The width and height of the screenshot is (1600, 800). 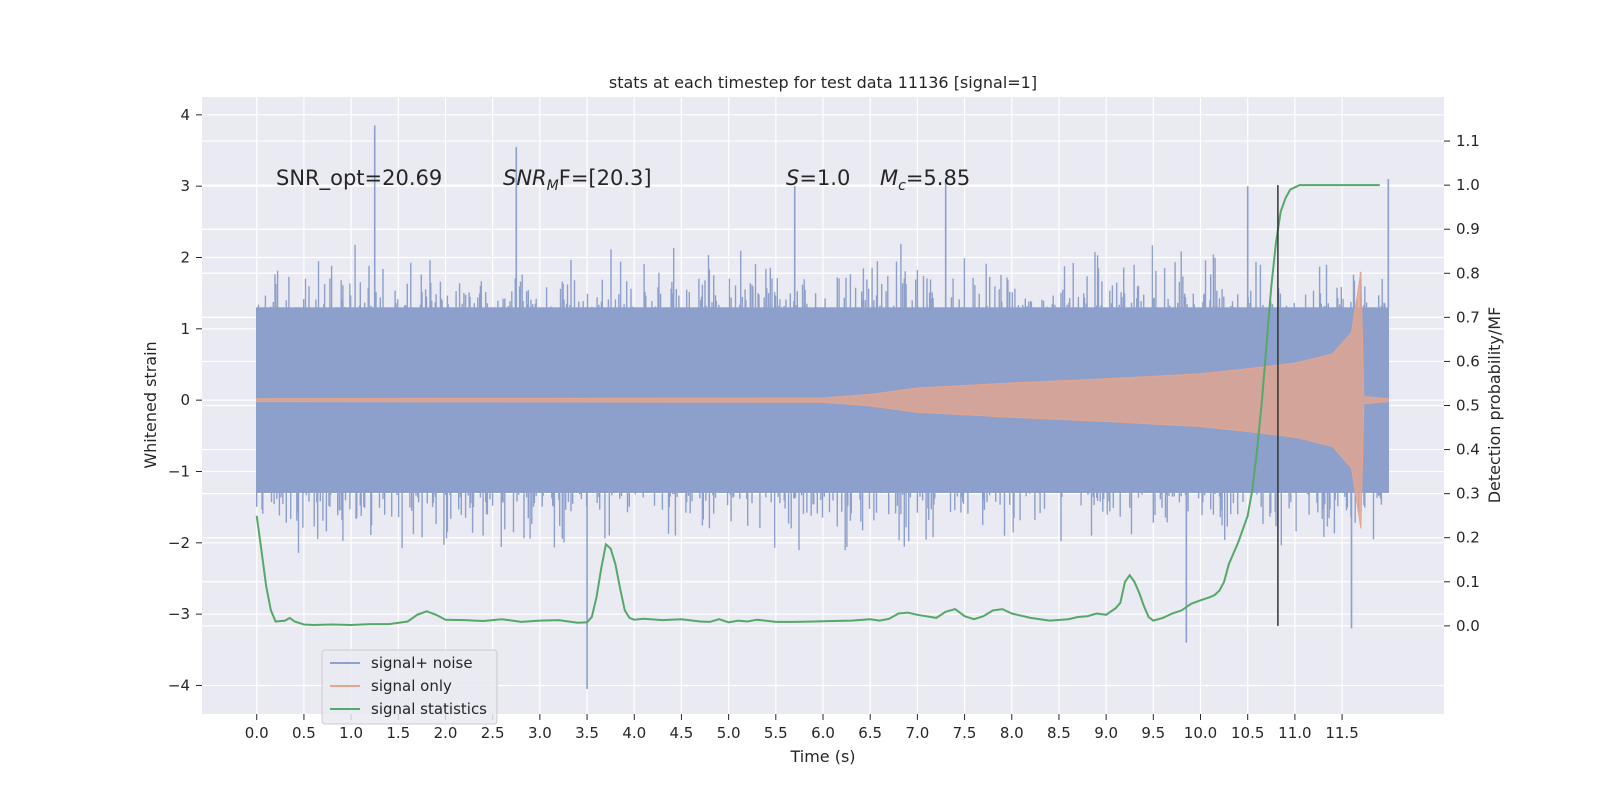 What do you see at coordinates (1468, 185) in the screenshot?
I see `y2-tick-label: 1.0` at bounding box center [1468, 185].